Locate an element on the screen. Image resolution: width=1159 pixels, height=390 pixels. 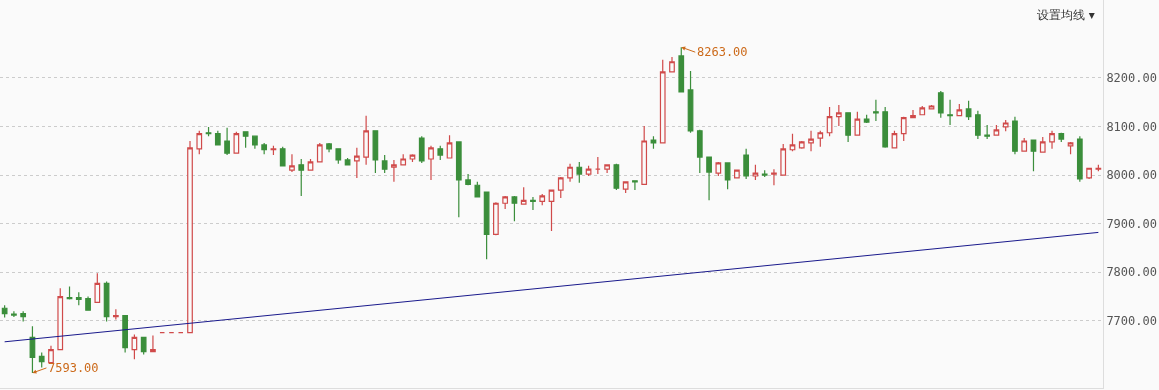
y-tick-label: 7900.00 is located at coordinates (1131, 223).